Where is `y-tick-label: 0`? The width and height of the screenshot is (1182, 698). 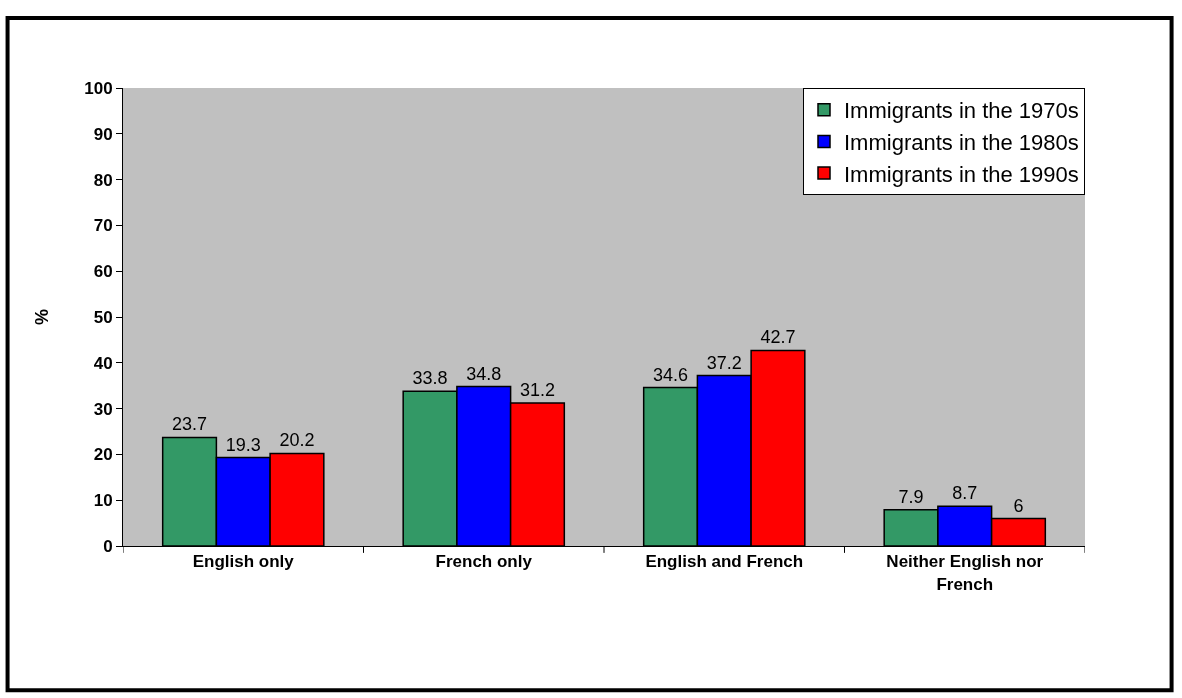
y-tick-label: 0 is located at coordinates (108, 546).